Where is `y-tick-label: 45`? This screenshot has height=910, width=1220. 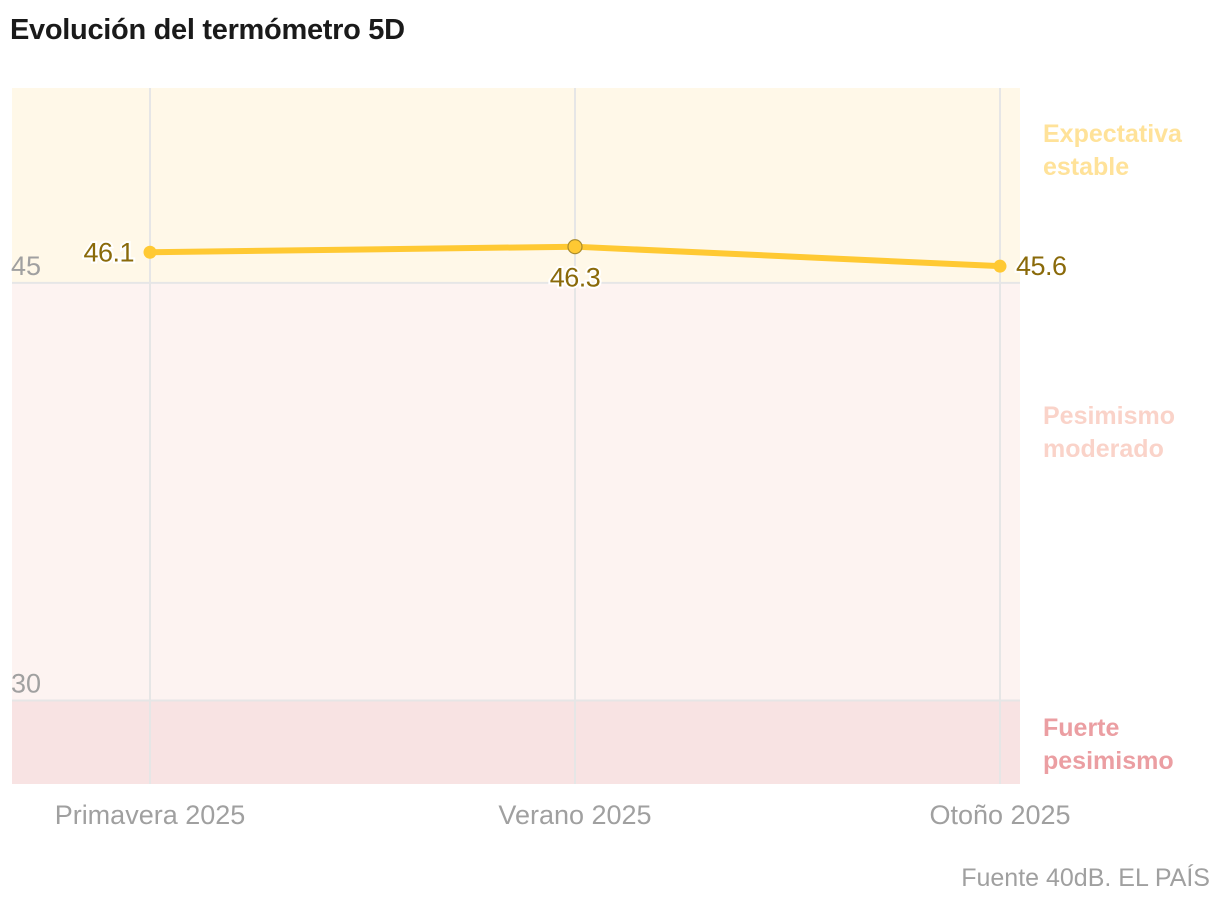
y-tick-label: 45 is located at coordinates (26, 266).